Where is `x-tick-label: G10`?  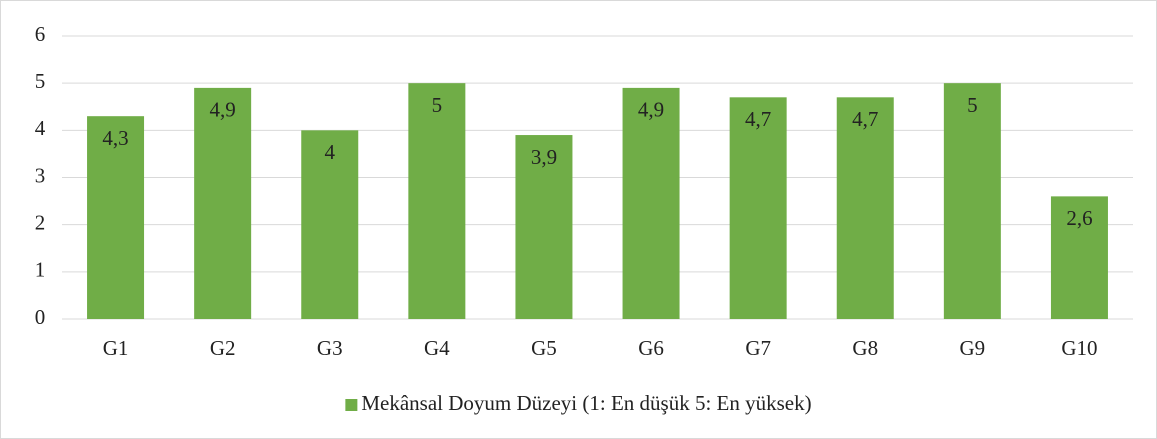
x-tick-label: G10 is located at coordinates (1079, 348).